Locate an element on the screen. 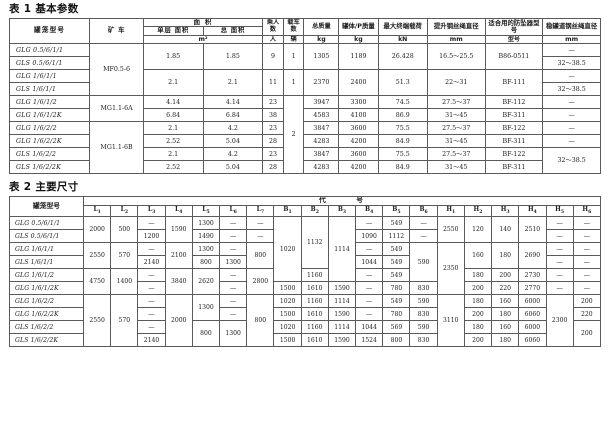 The image size is (610, 429). cell-single: 2.52 is located at coordinates (173, 141).